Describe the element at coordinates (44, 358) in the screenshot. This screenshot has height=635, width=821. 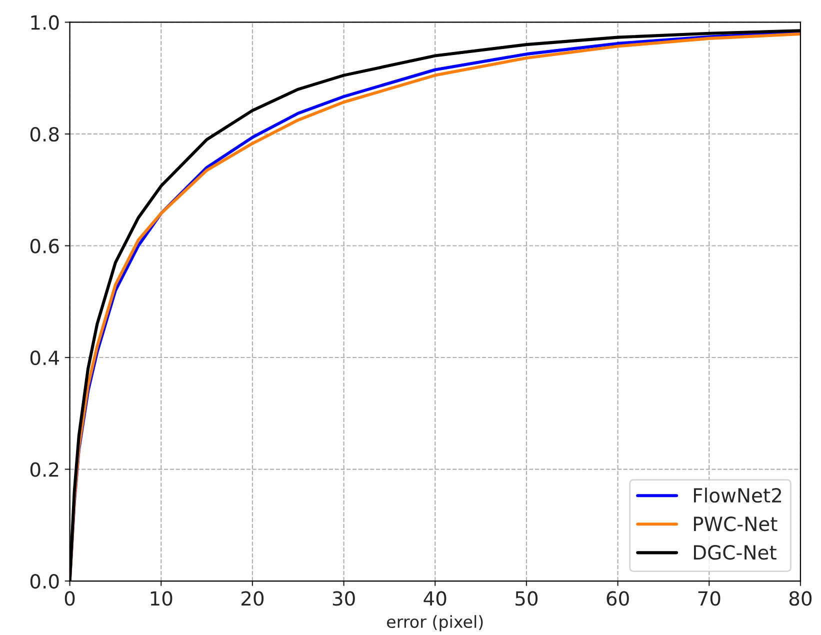
I see `y-tick-label: 0.4` at that location.